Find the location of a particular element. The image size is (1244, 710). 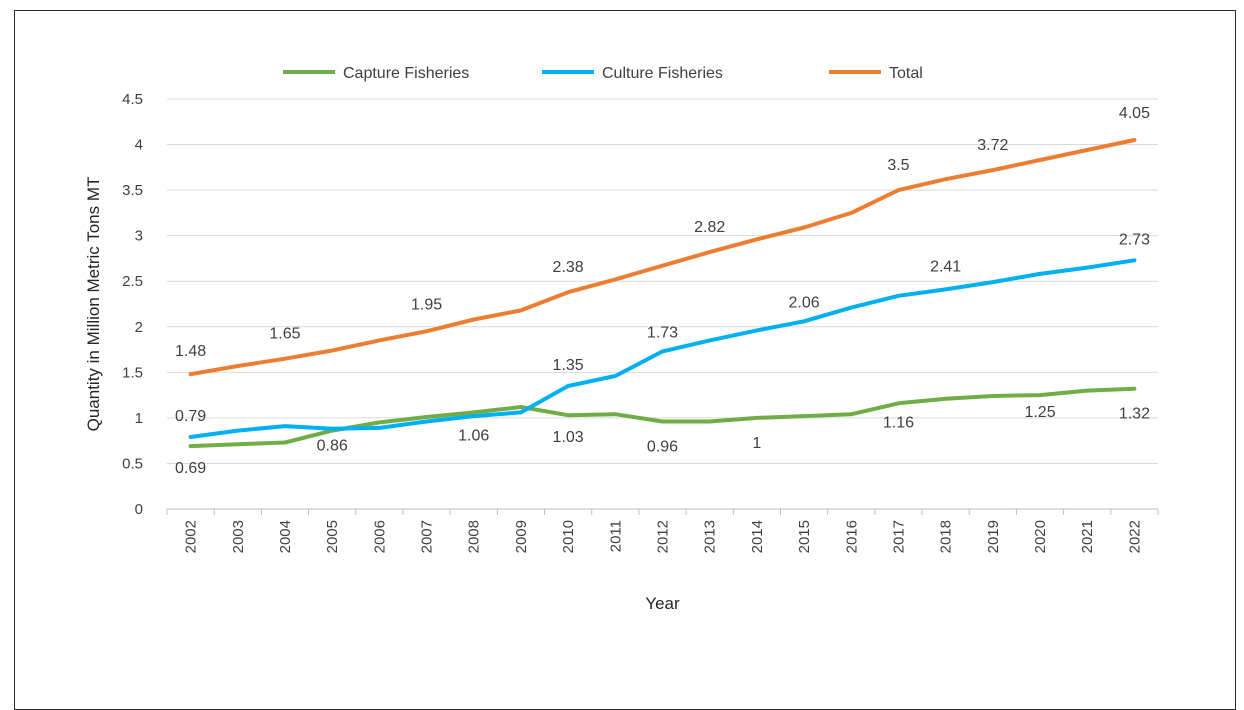

data-label: 1.65 is located at coordinates (284, 334).